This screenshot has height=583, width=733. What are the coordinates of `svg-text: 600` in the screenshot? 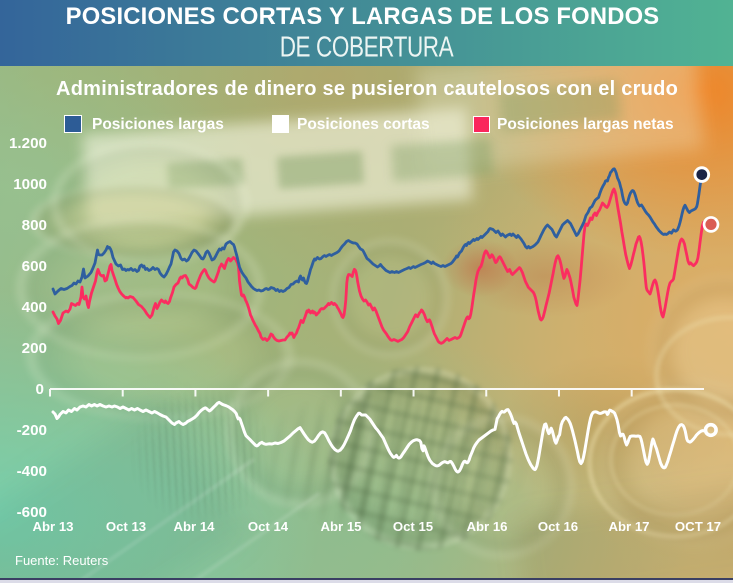 It's located at (34, 266).